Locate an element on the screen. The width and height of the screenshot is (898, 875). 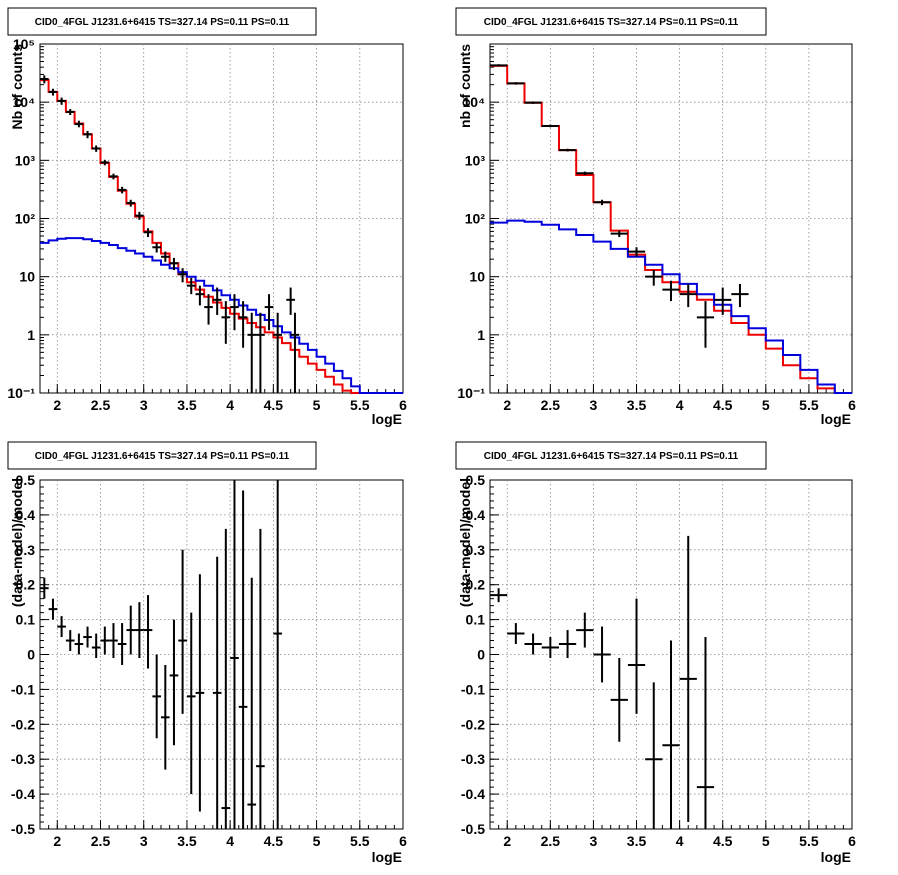
y-tick-label: 10⁴ is located at coordinates (474, 102).